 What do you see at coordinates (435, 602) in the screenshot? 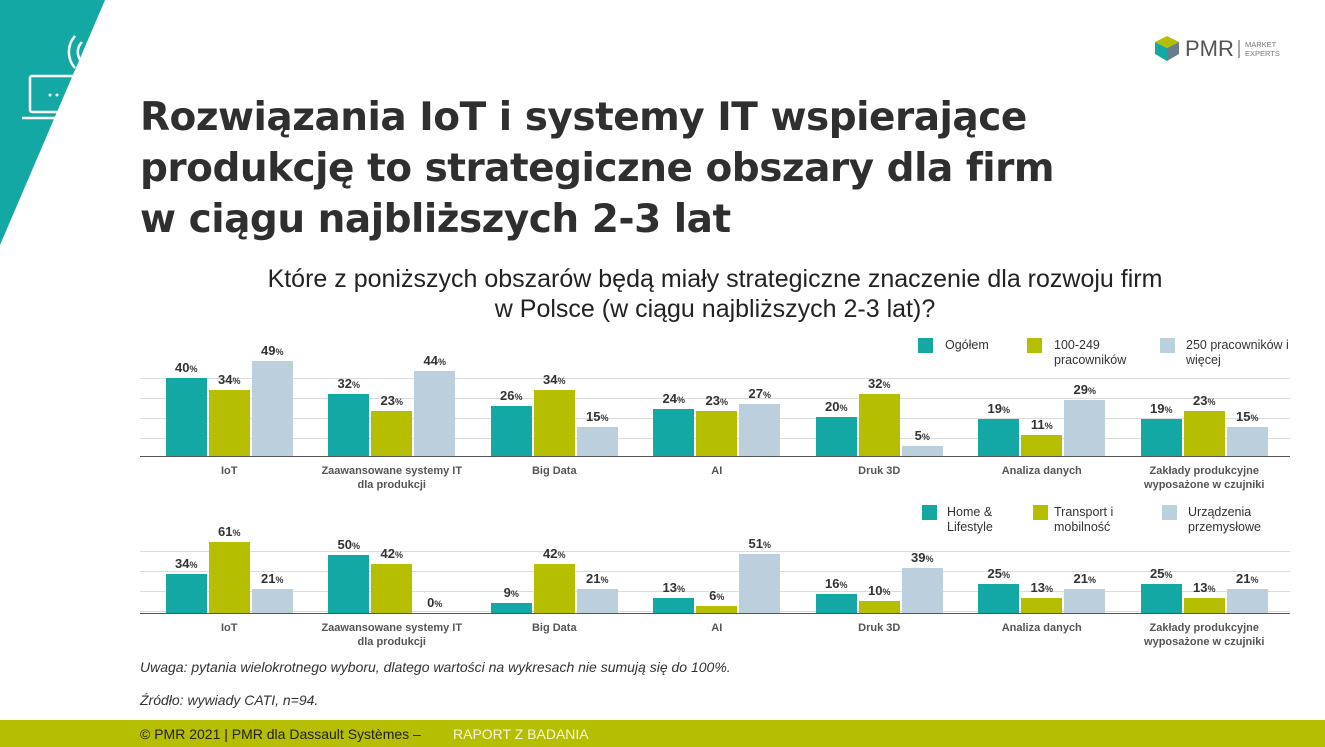
I see `value-label: 0%` at bounding box center [435, 602].